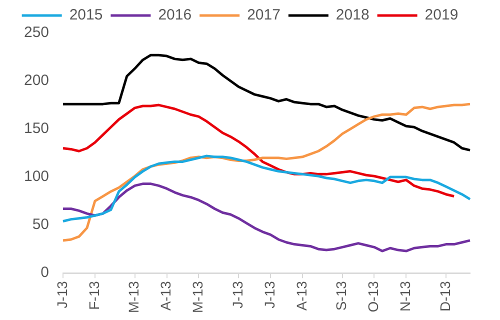 The width and height of the screenshot is (500, 320). What do you see at coordinates (175, 15) in the screenshot?
I see `legend-label: 2016` at bounding box center [175, 15].